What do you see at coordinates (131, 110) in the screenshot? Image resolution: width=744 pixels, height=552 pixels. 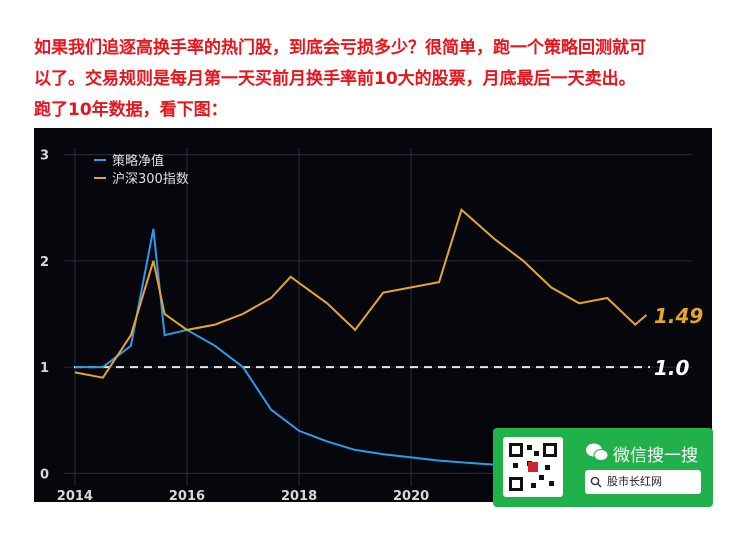 I see `text-line: 跑了10年数据，看下图：` at bounding box center [131, 110].